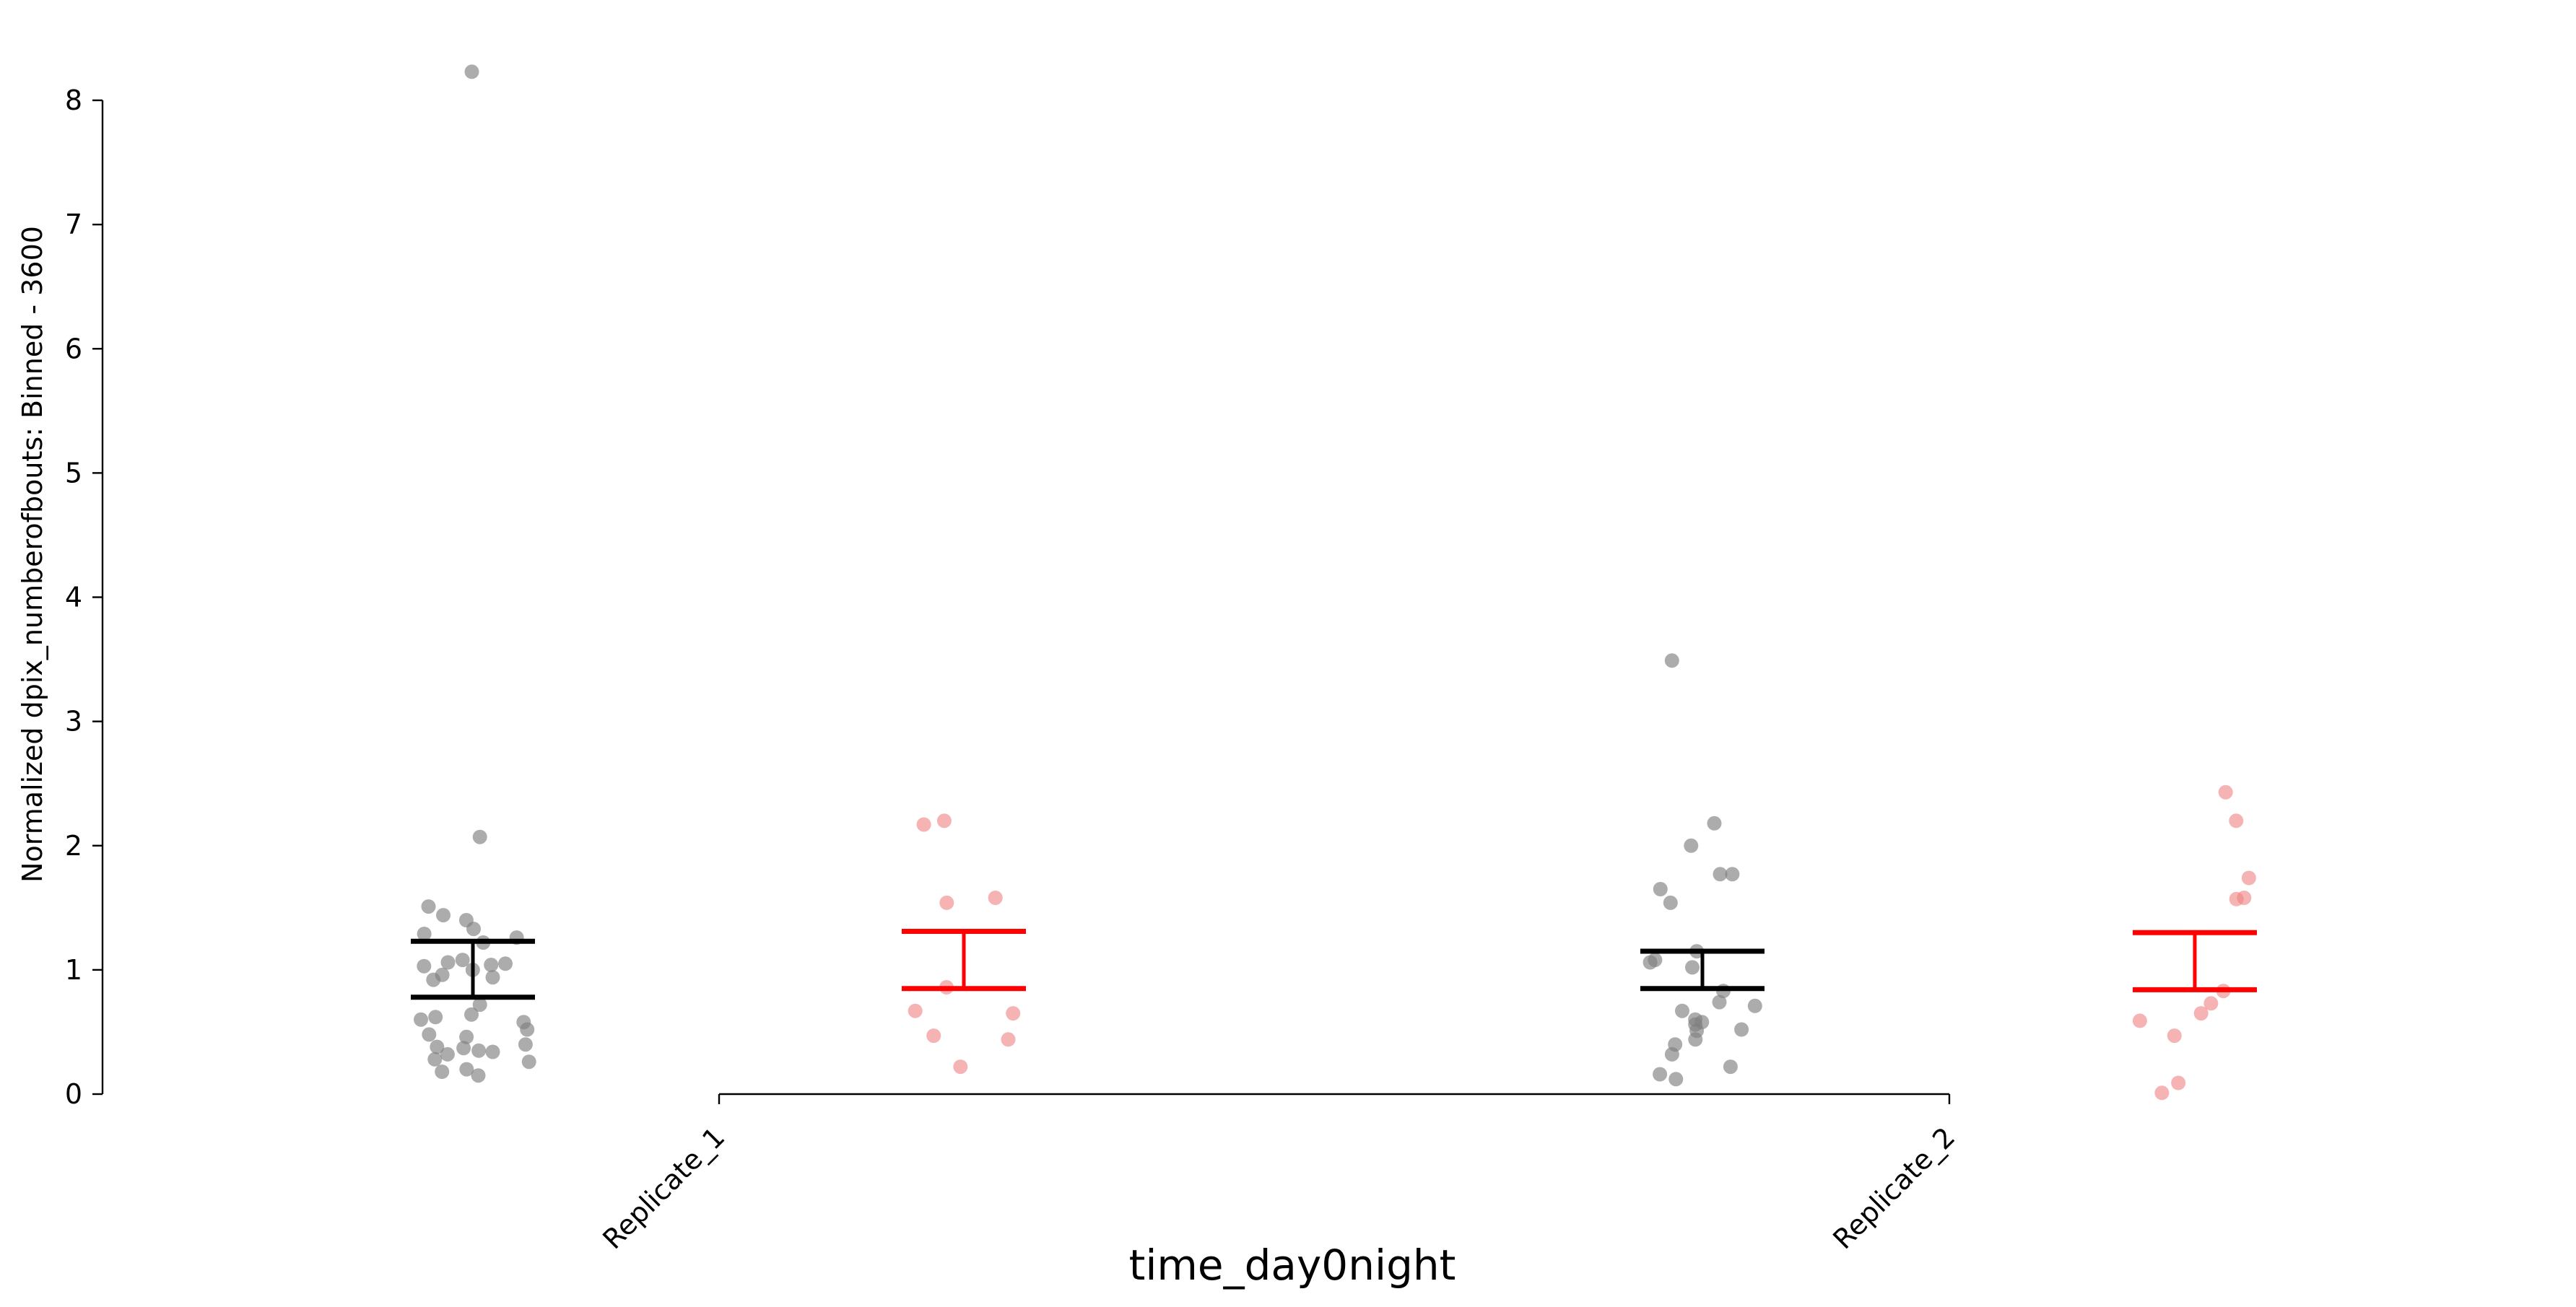 This screenshot has height=1307, width=2576. What do you see at coordinates (73, 348) in the screenshot?
I see `y-tick-label: 6` at bounding box center [73, 348].